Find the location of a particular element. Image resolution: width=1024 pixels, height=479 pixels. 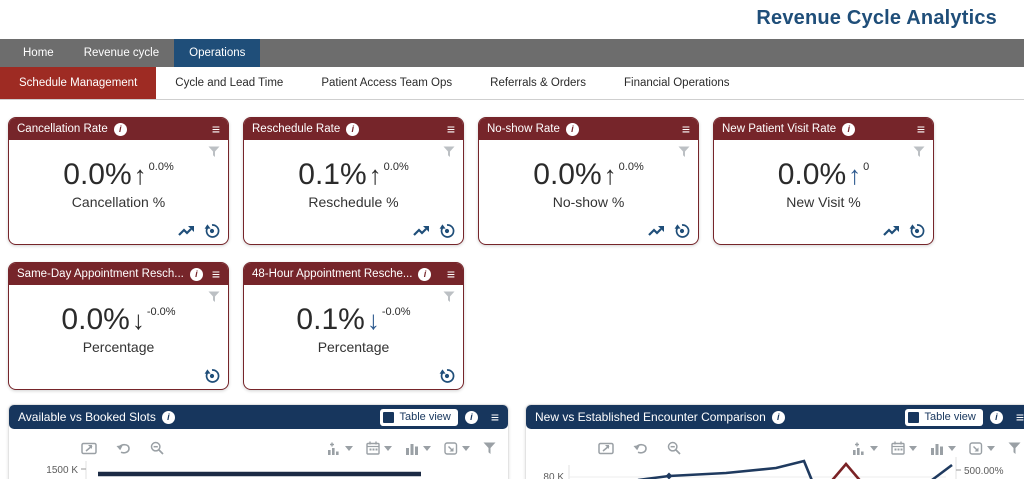

primary-nav: Home Revenue cycle Operations is located at coordinates (512, 53).